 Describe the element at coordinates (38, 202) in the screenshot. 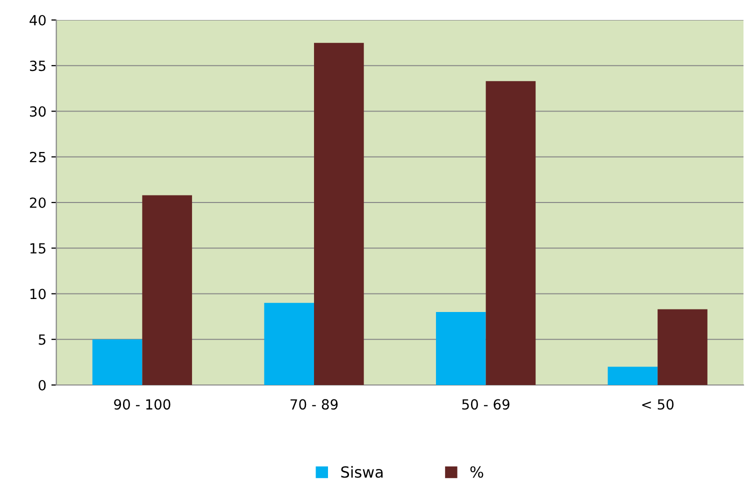

I see `y-tick-label: 20` at that location.